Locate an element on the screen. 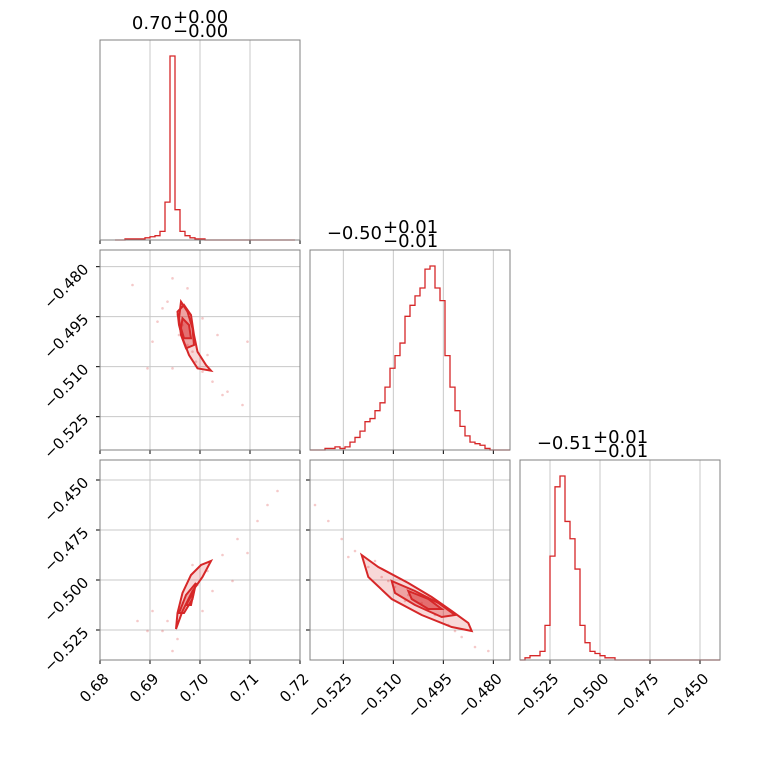 This screenshot has height=760, width=760. panel-title-upper-2: +0.01 is located at coordinates (410, 227).